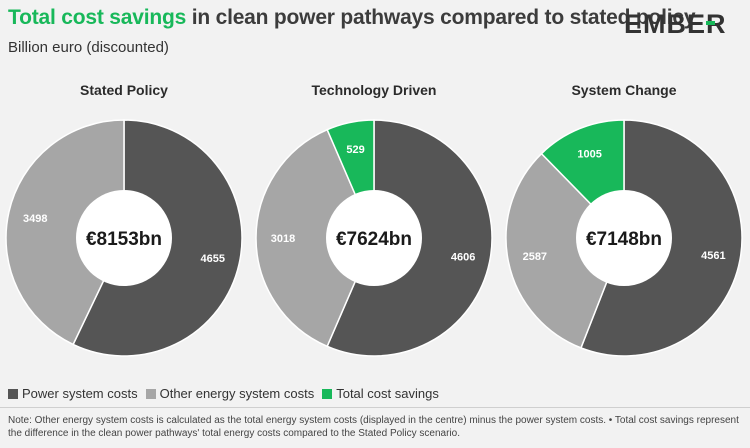 The height and width of the screenshot is (448, 750). I want to click on slice-label-1-1: 3018, so click(283, 239).